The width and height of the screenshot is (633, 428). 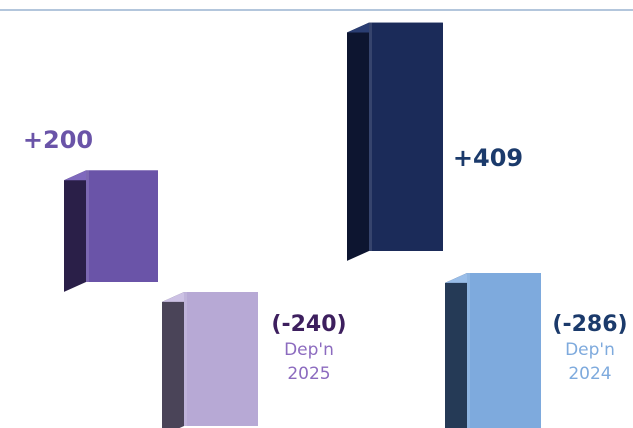 I want to click on data-label-3: (-286), so click(x=589, y=324).